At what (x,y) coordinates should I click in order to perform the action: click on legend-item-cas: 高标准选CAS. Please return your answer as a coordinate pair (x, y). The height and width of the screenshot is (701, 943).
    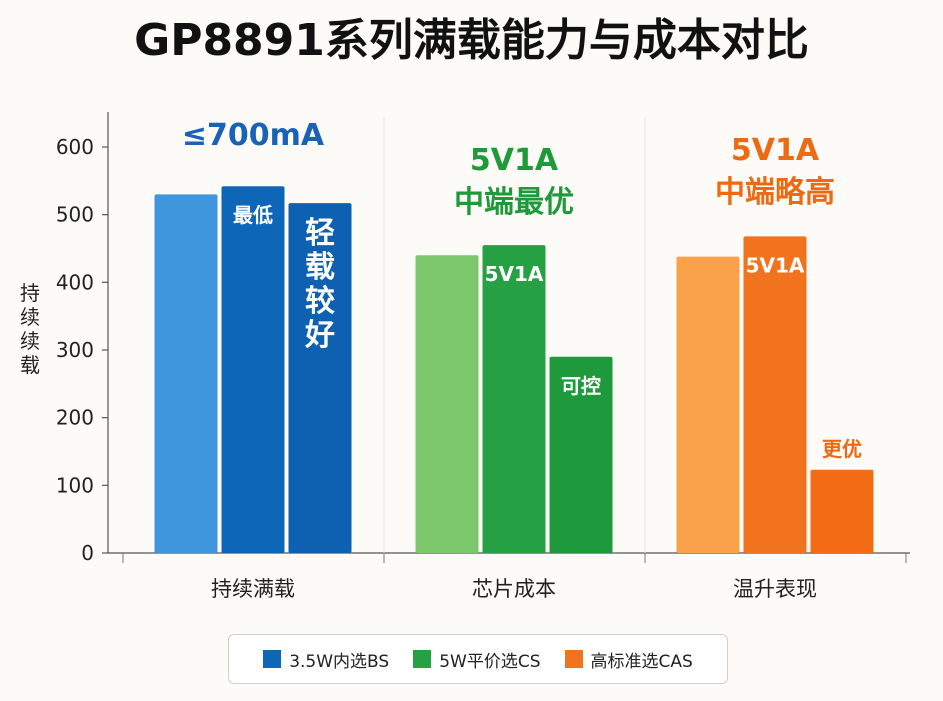
    Looking at the image, I should click on (628, 659).